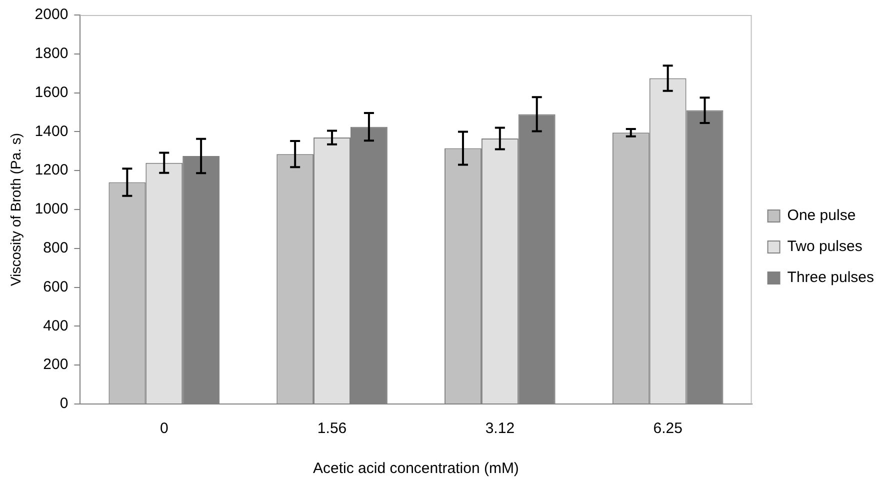 This screenshot has height=486, width=888. I want to click on y-tick-label: 1000, so click(51, 209).